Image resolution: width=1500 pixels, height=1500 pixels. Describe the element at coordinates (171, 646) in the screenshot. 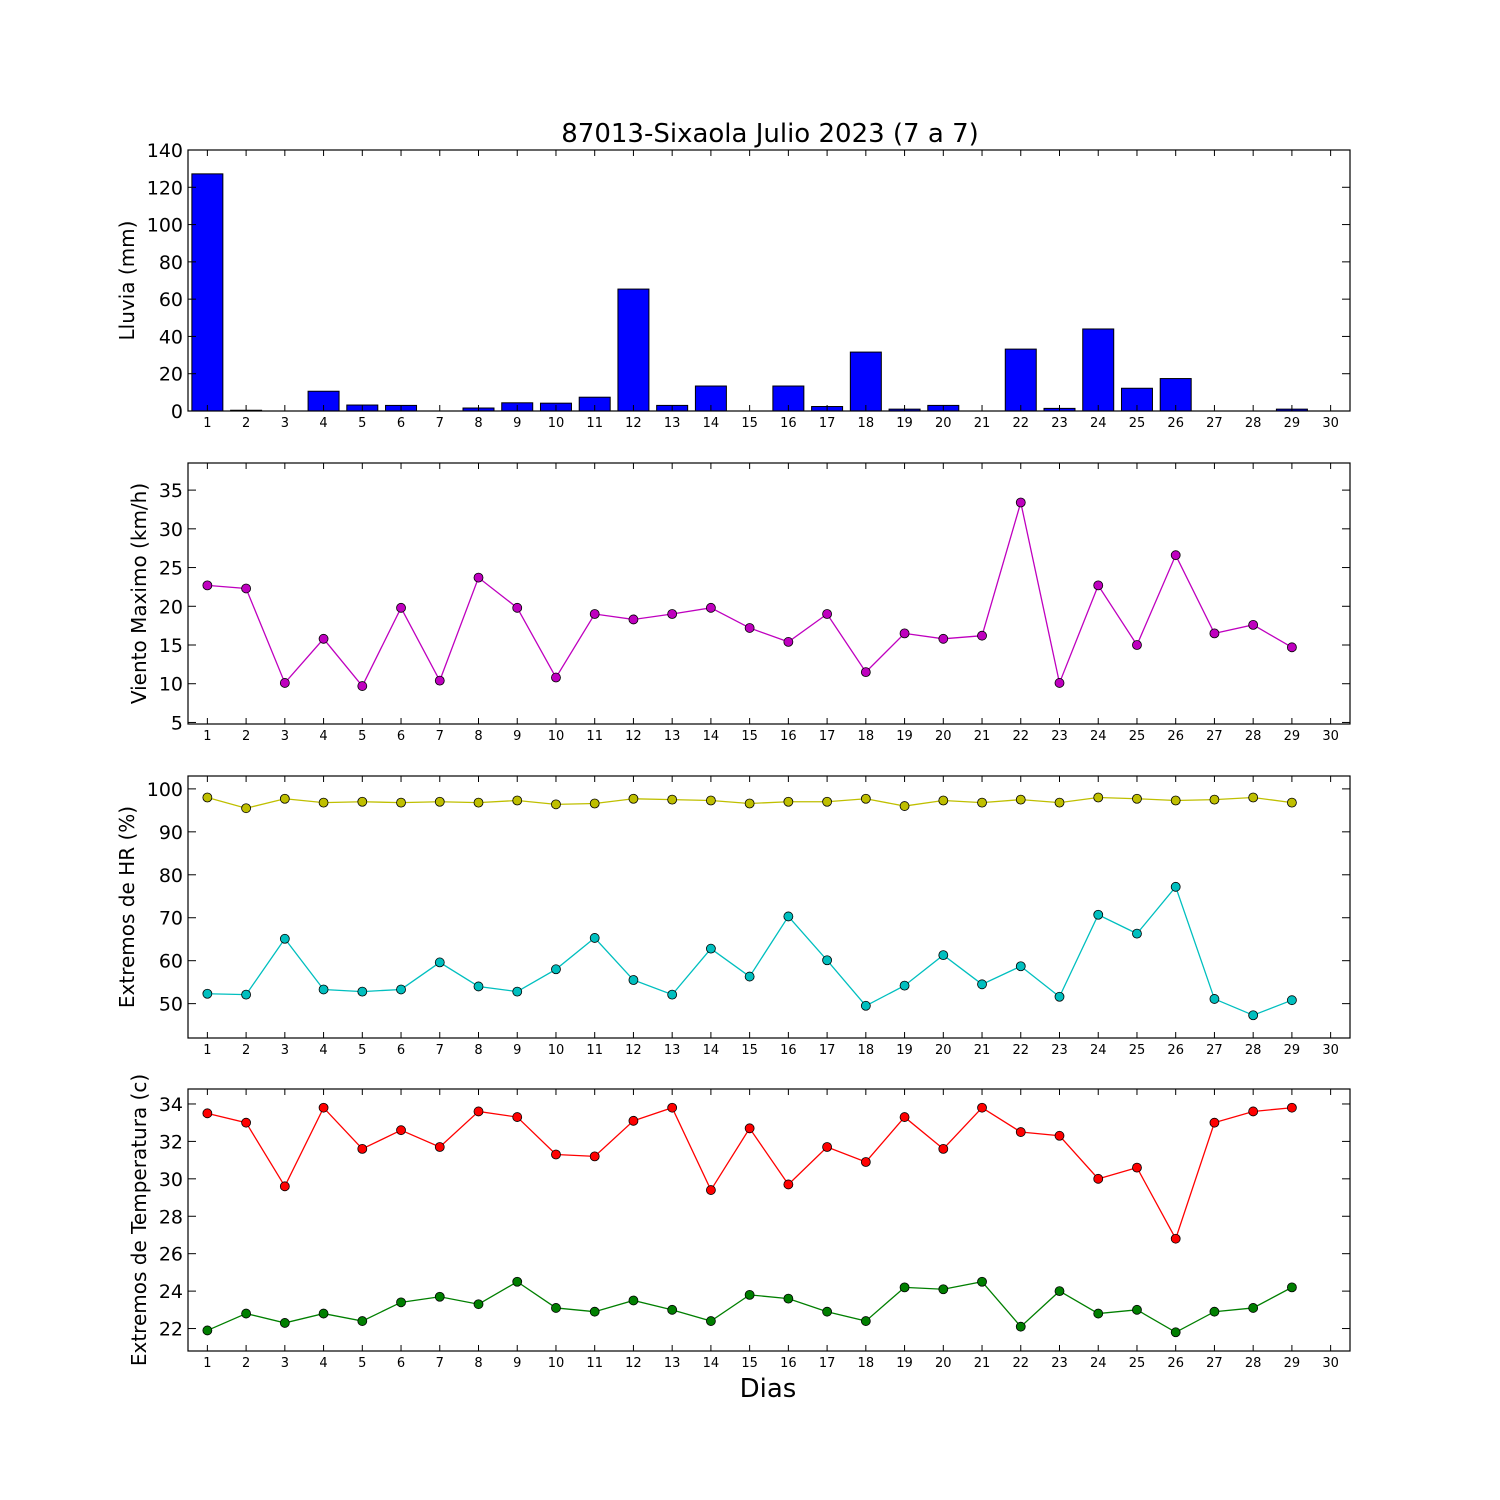

I see `y-tick-label: 15` at that location.